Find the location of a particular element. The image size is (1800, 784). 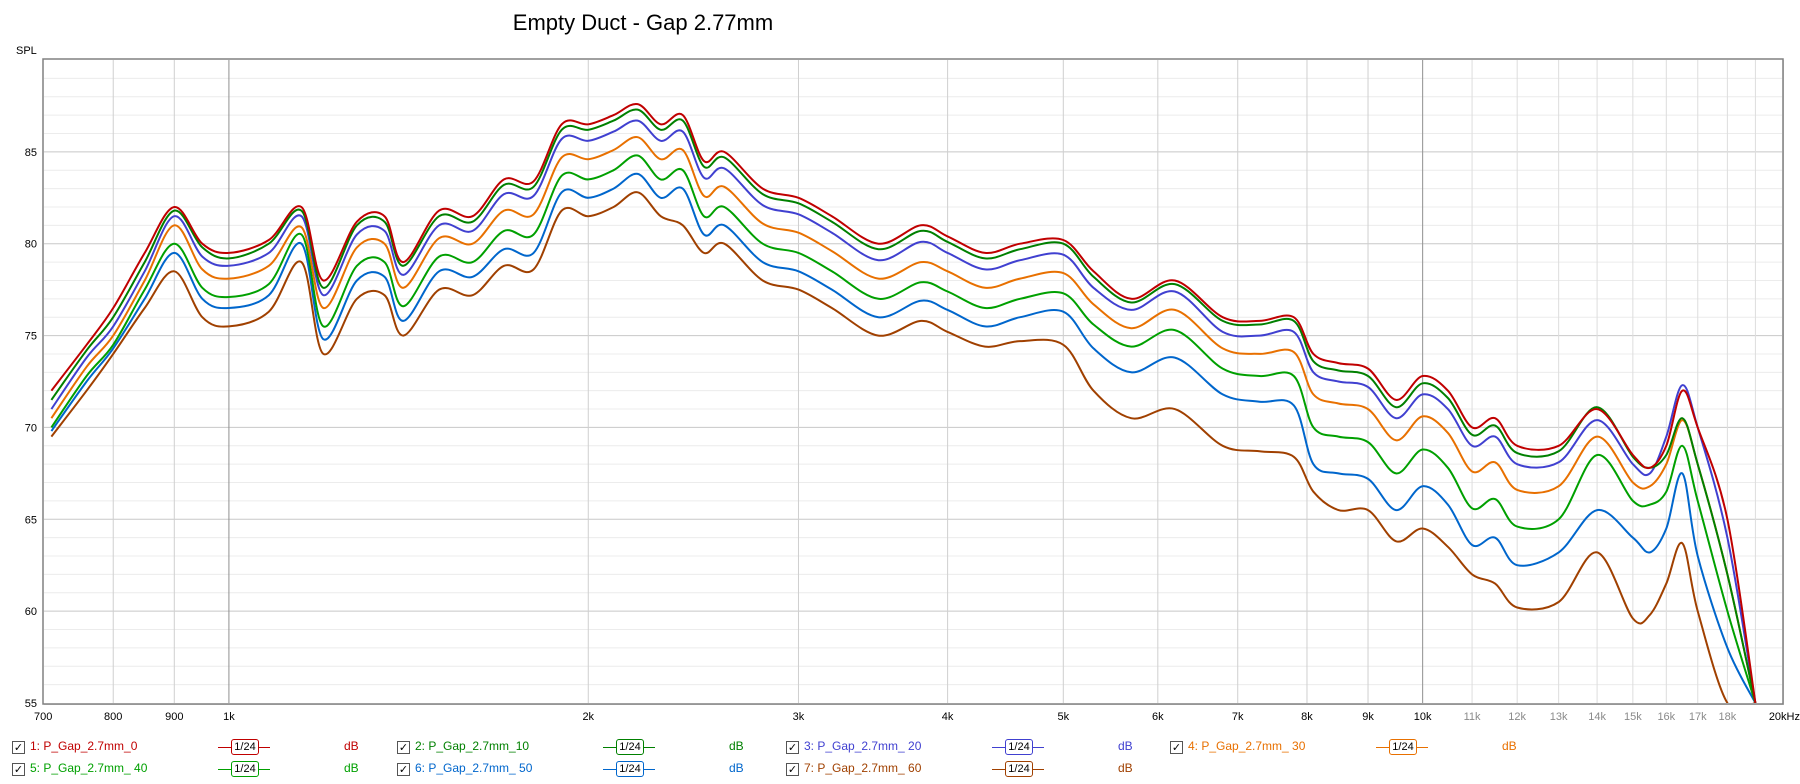

y-tick-label: 80 is located at coordinates (31, 245).